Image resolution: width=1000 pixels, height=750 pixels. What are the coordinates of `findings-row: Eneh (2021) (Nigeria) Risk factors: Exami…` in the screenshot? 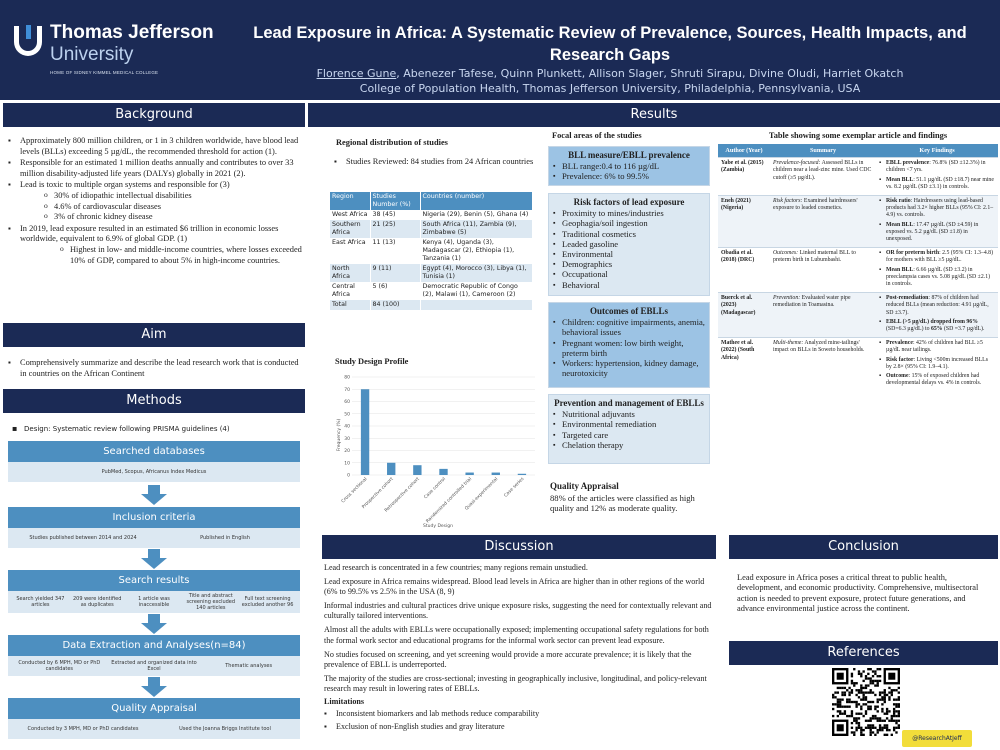 It's located at (858, 221).